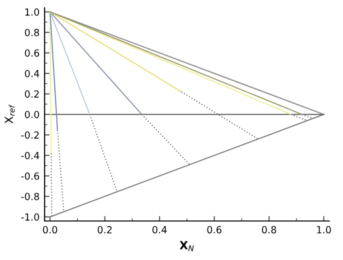 This screenshot has height=260, width=343. What do you see at coordinates (32, 74) in the screenshot?
I see `y-tick-label: 0.4` at bounding box center [32, 74].